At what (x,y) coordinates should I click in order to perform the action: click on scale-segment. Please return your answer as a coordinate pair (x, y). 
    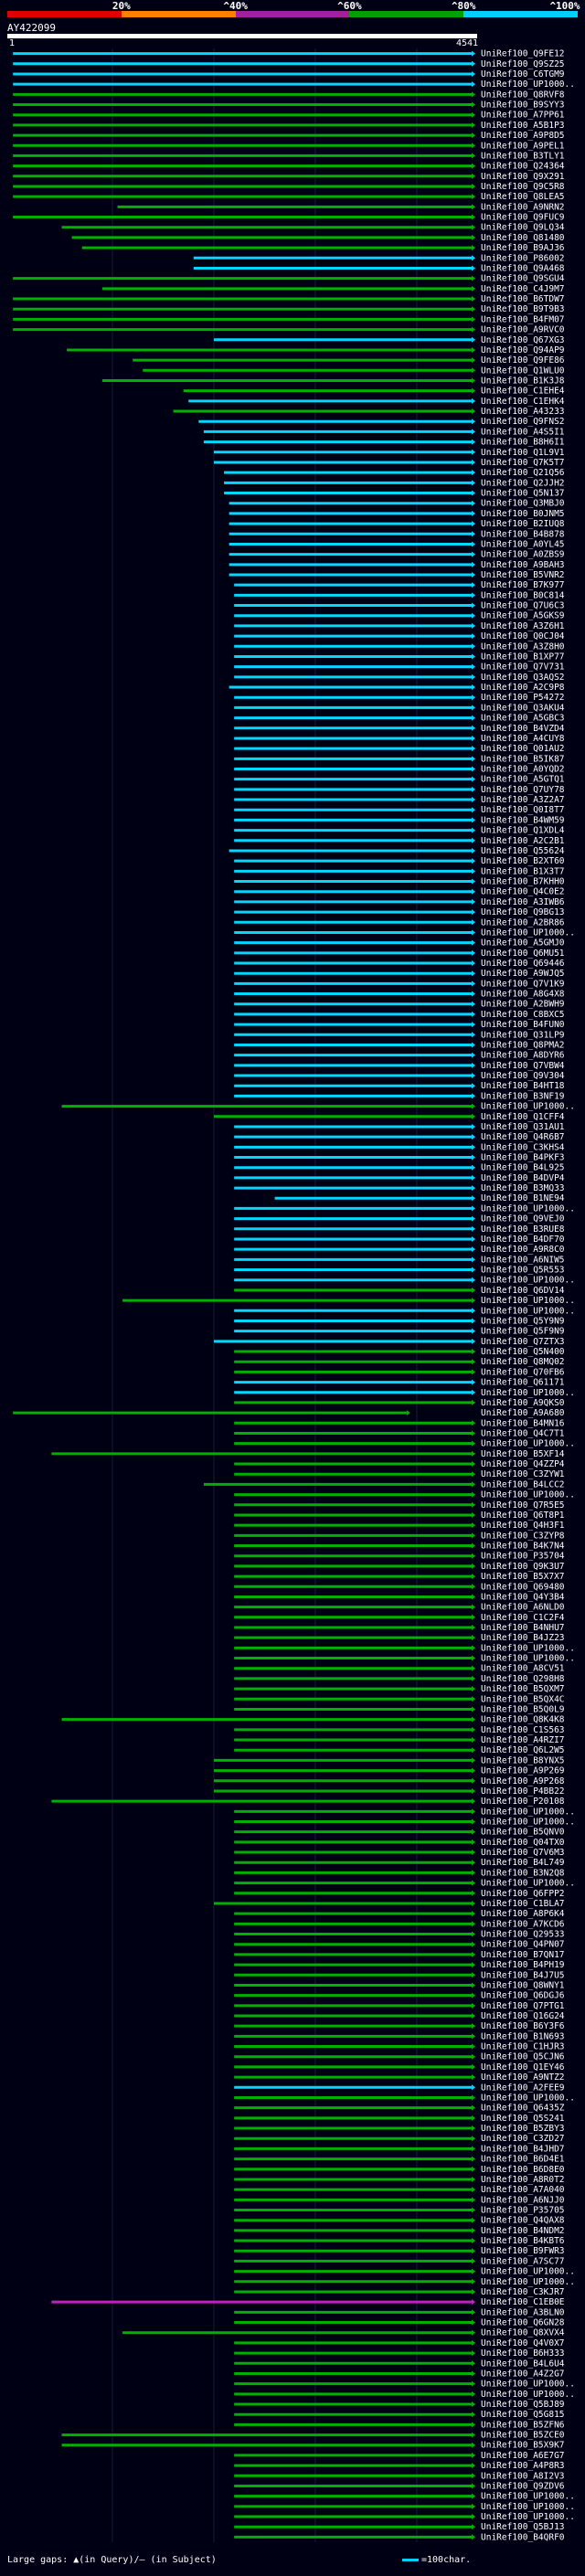
    Looking at the image, I should click on (64, 14).